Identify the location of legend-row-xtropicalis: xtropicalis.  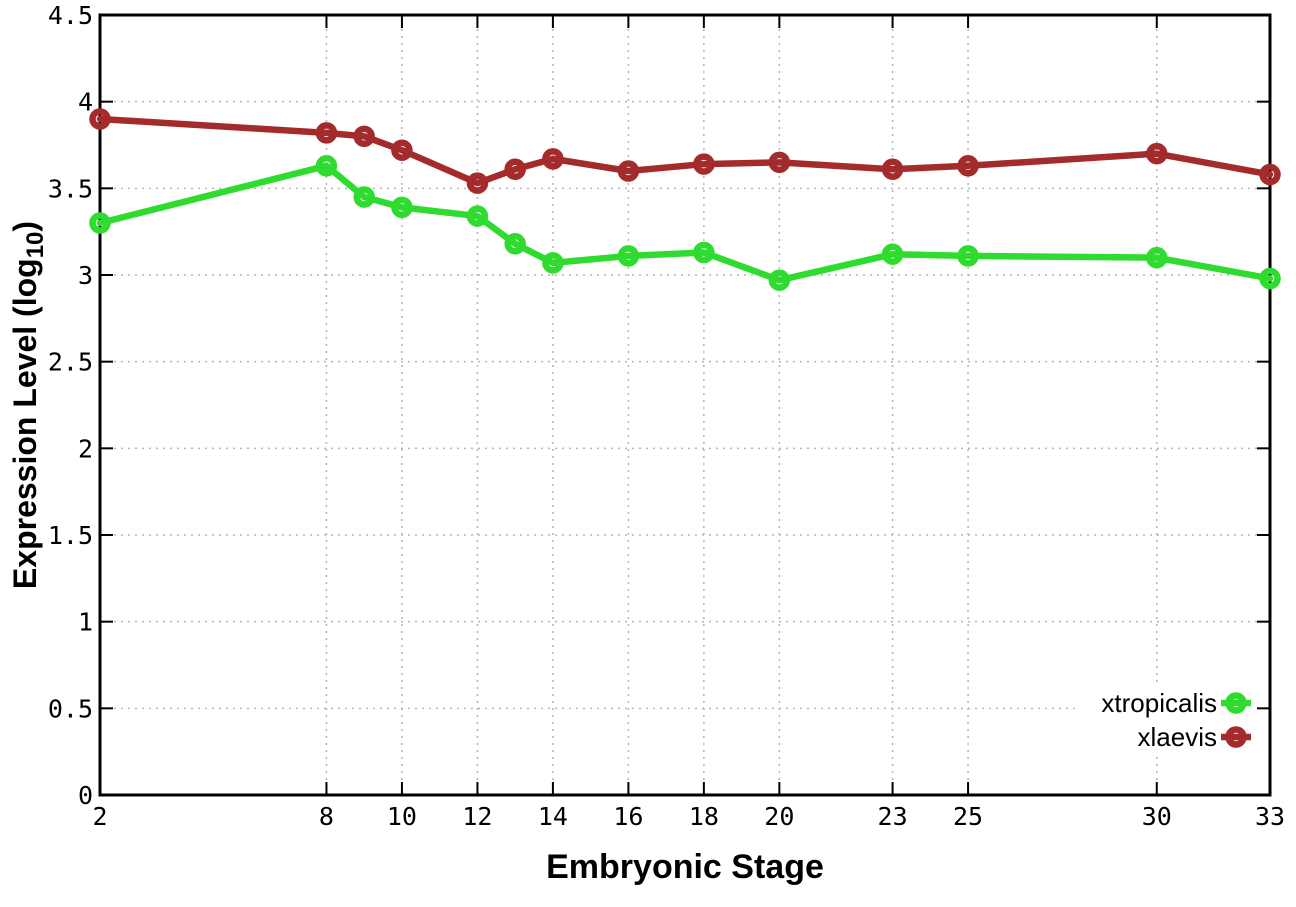
(1176, 703).